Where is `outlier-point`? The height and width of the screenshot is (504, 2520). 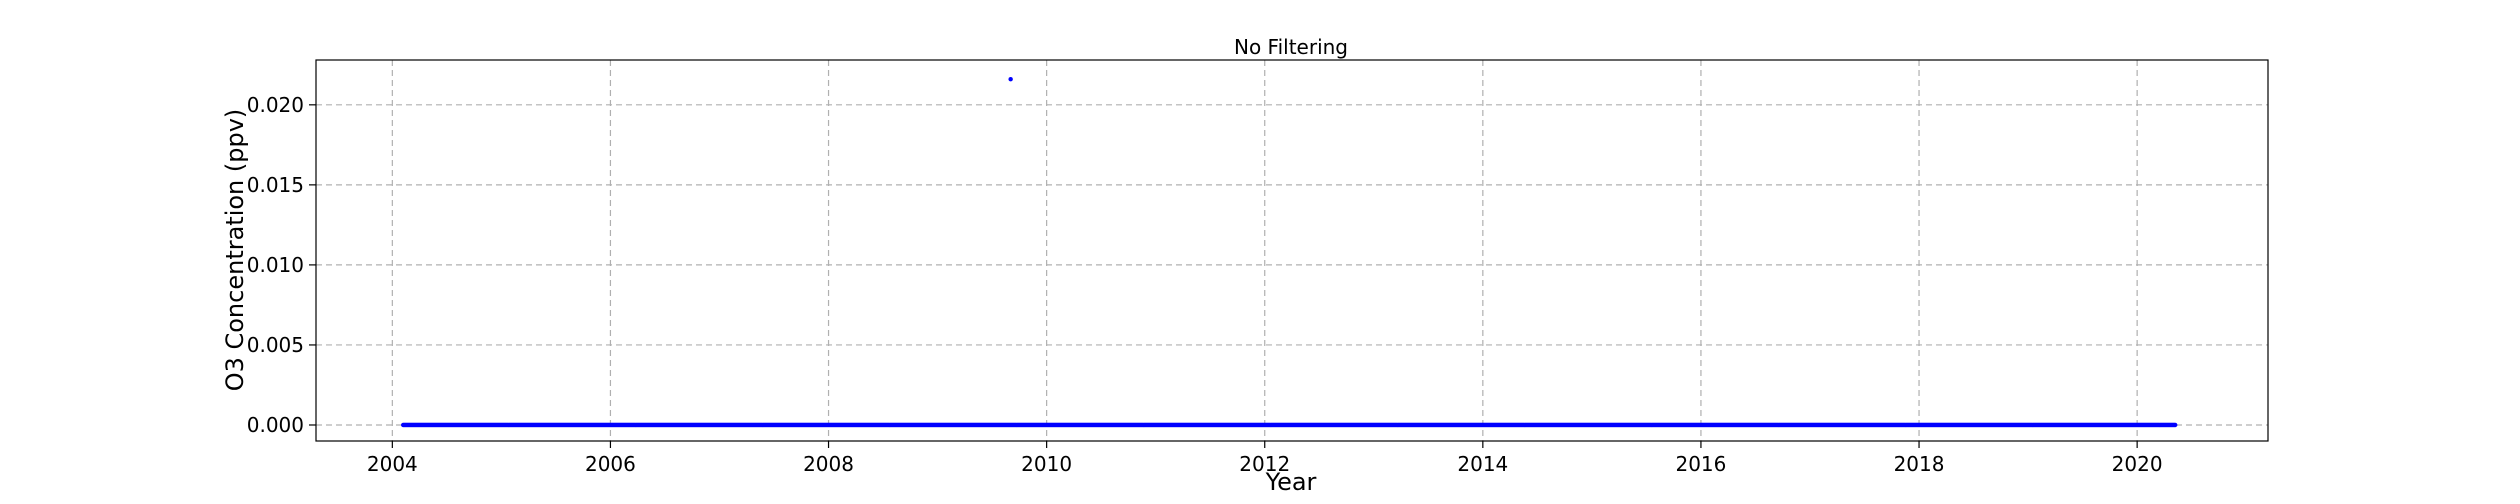 outlier-point is located at coordinates (1010, 79).